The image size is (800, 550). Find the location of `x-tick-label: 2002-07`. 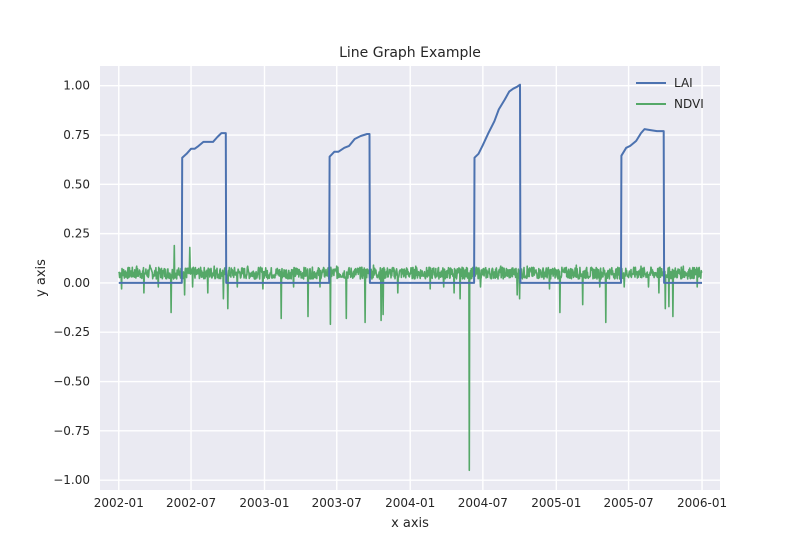

x-tick-label: 2002-07 is located at coordinates (191, 503).